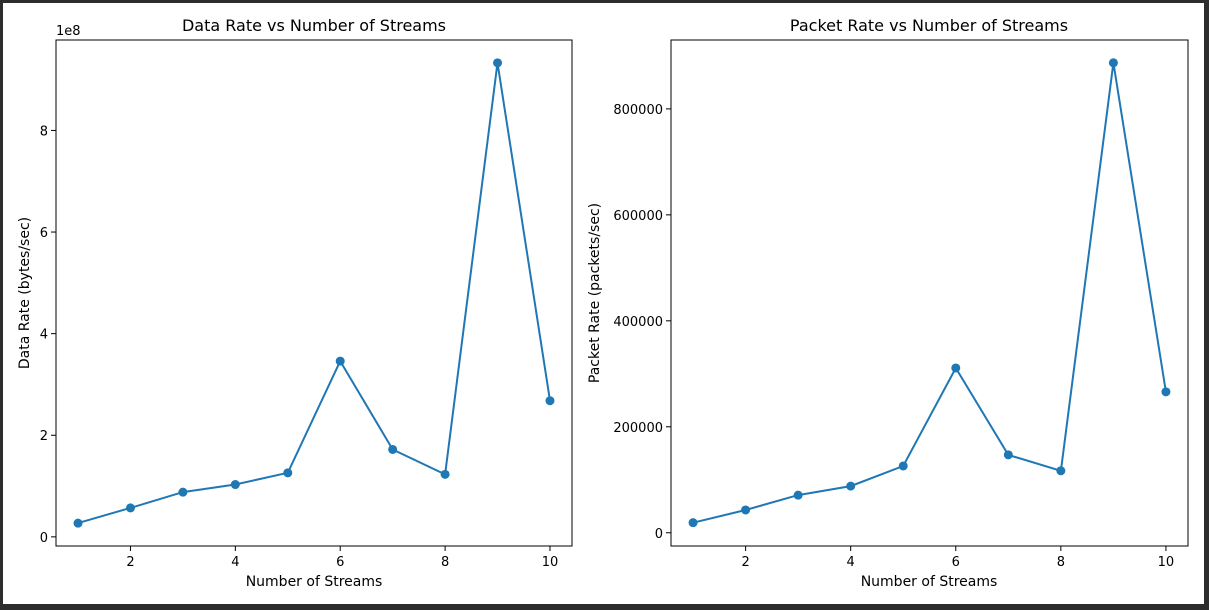  Describe the element at coordinates (638, 428) in the screenshot. I see `y-tick-label: 200000` at that location.